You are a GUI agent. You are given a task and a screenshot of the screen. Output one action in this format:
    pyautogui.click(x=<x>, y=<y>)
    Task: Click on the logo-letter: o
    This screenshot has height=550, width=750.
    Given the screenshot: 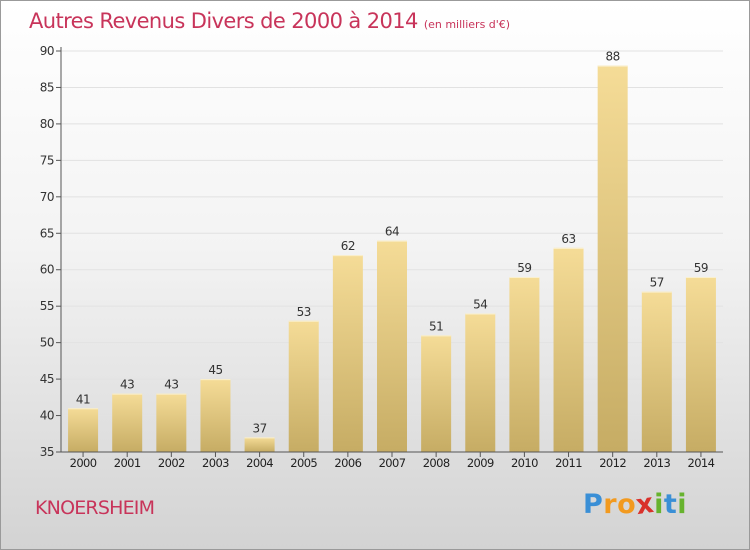 What is the action you would take?
    pyautogui.click(x=627, y=504)
    